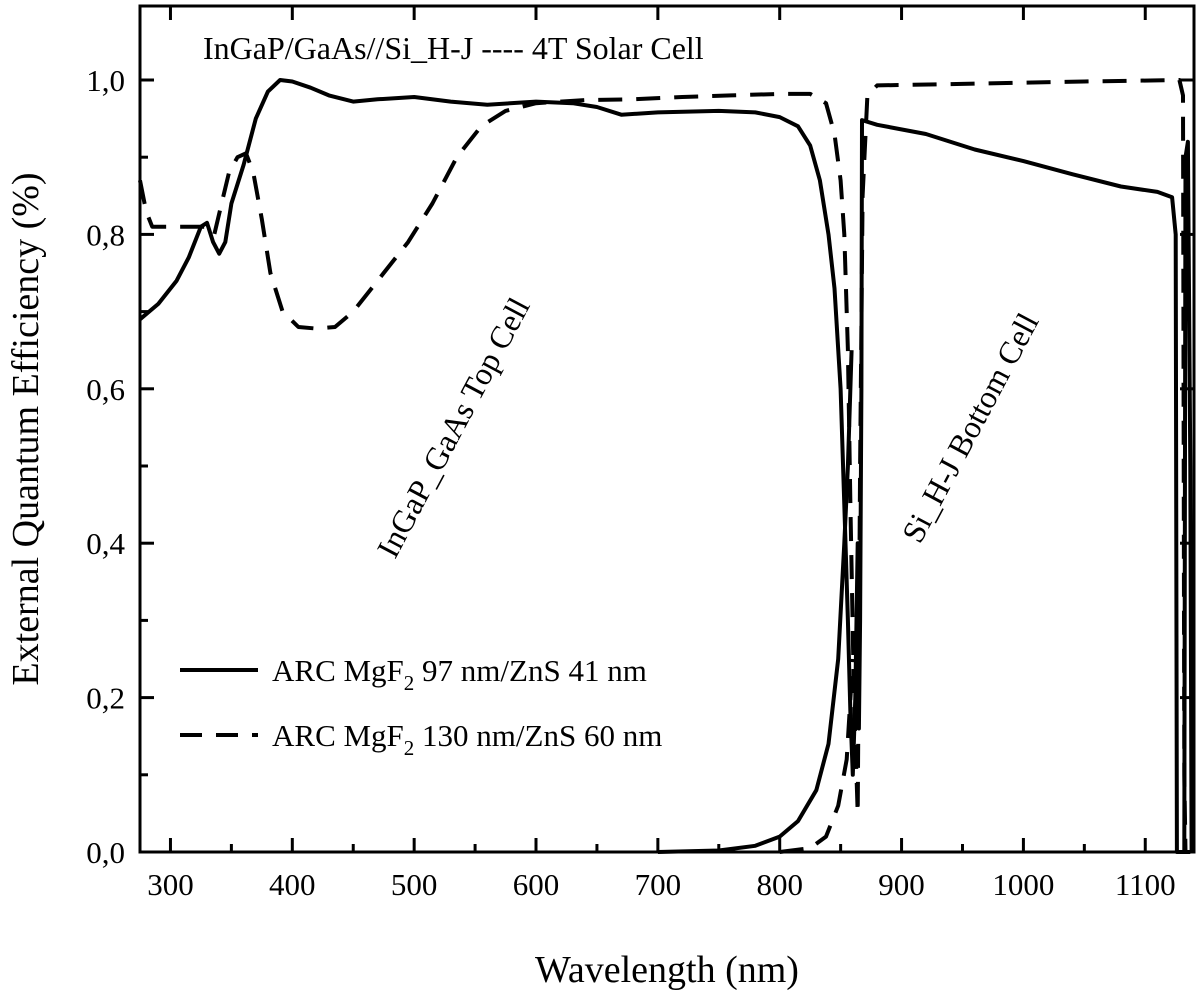 The width and height of the screenshot is (1200, 995). What do you see at coordinates (536, 884) in the screenshot?
I see `x-tick-label-600: 600` at bounding box center [536, 884].